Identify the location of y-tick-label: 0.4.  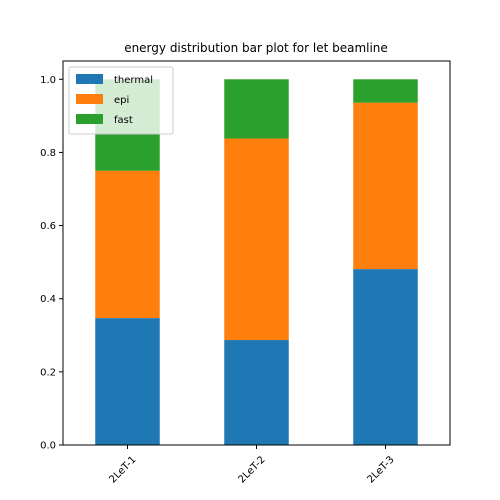
(48, 299).